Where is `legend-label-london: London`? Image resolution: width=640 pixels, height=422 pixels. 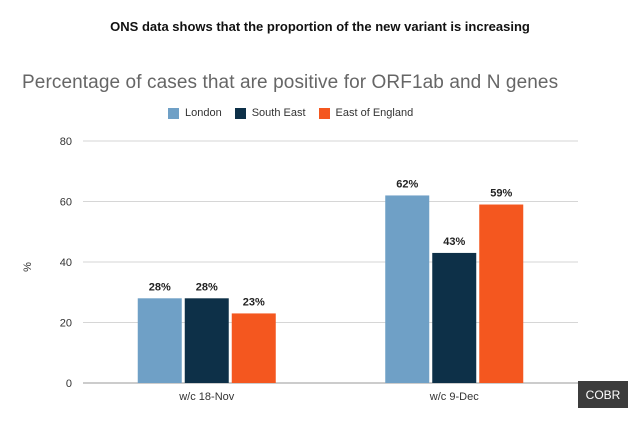 legend-label-london: London is located at coordinates (203, 113).